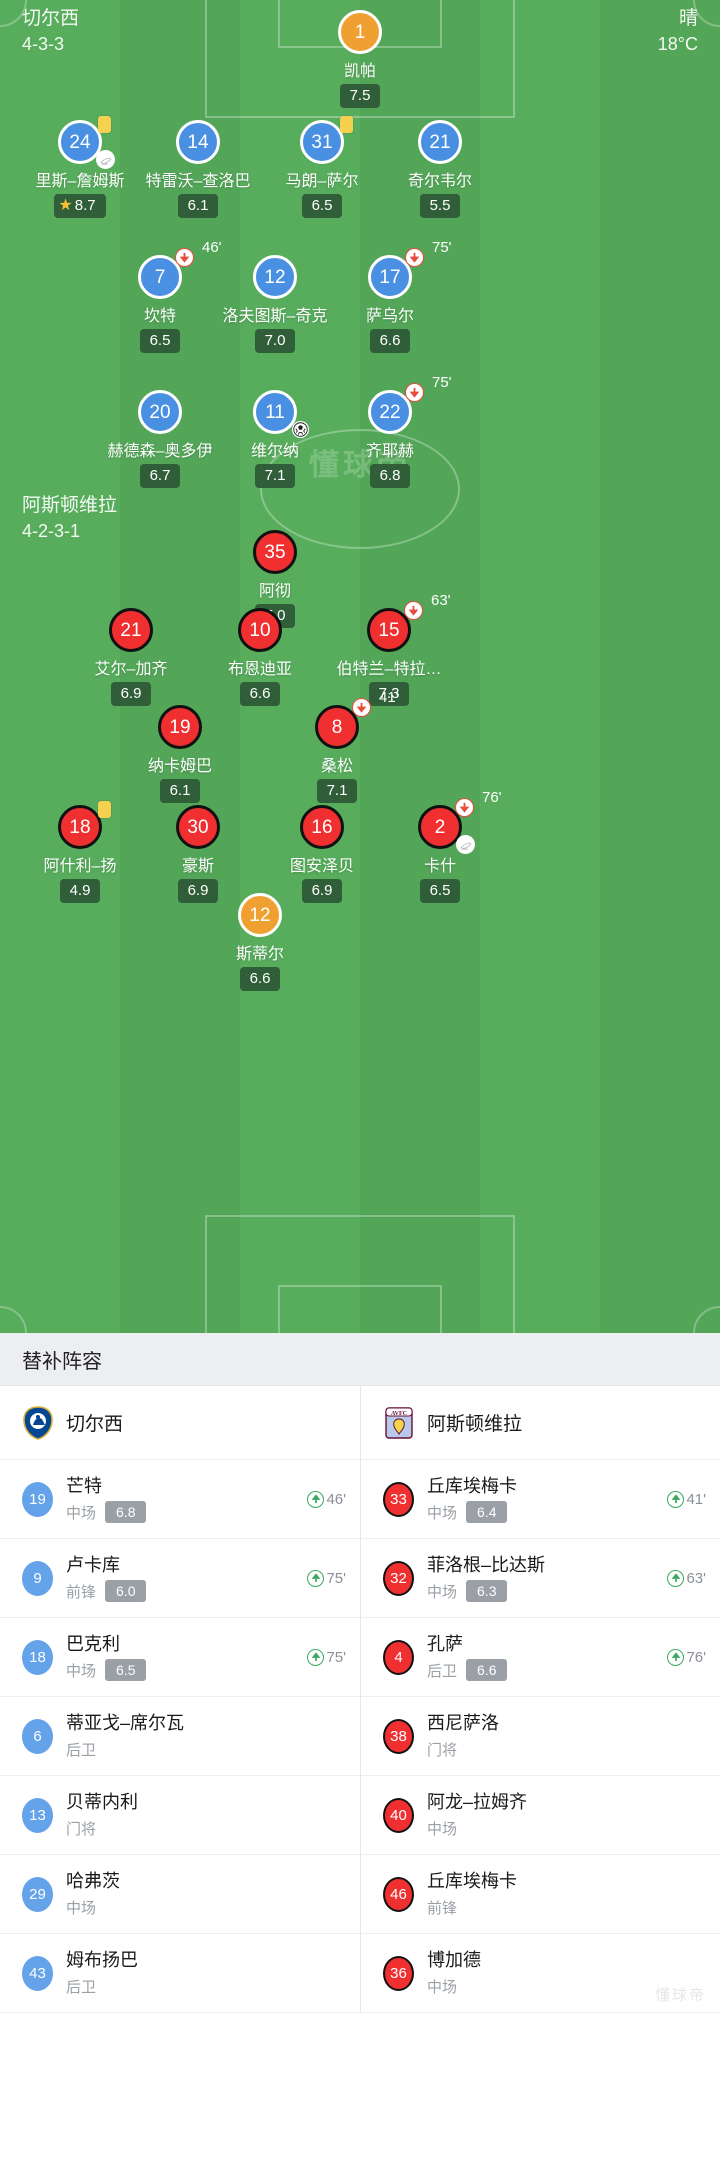 The image size is (720, 2165). Describe the element at coordinates (360, 32) in the screenshot. I see `player-number-badge: 1` at that location.